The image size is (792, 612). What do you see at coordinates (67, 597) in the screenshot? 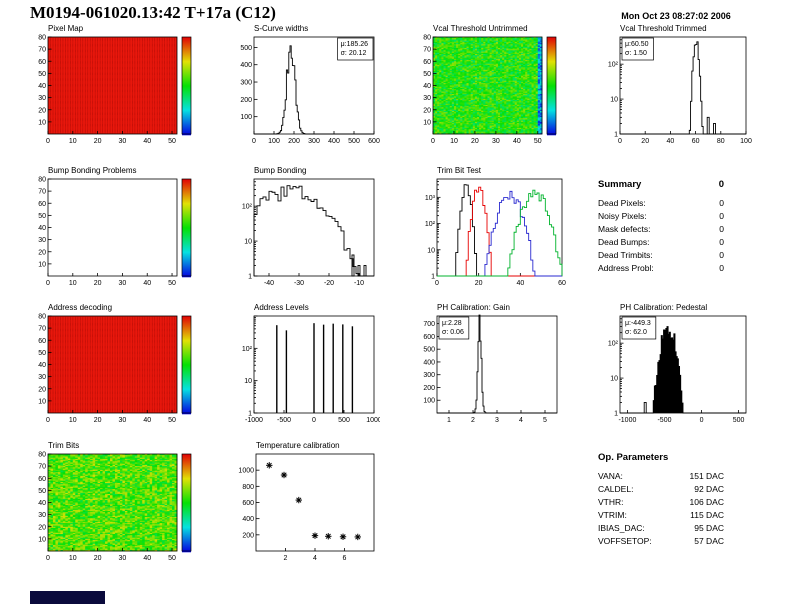
I see `footer-bar` at bounding box center [67, 597].